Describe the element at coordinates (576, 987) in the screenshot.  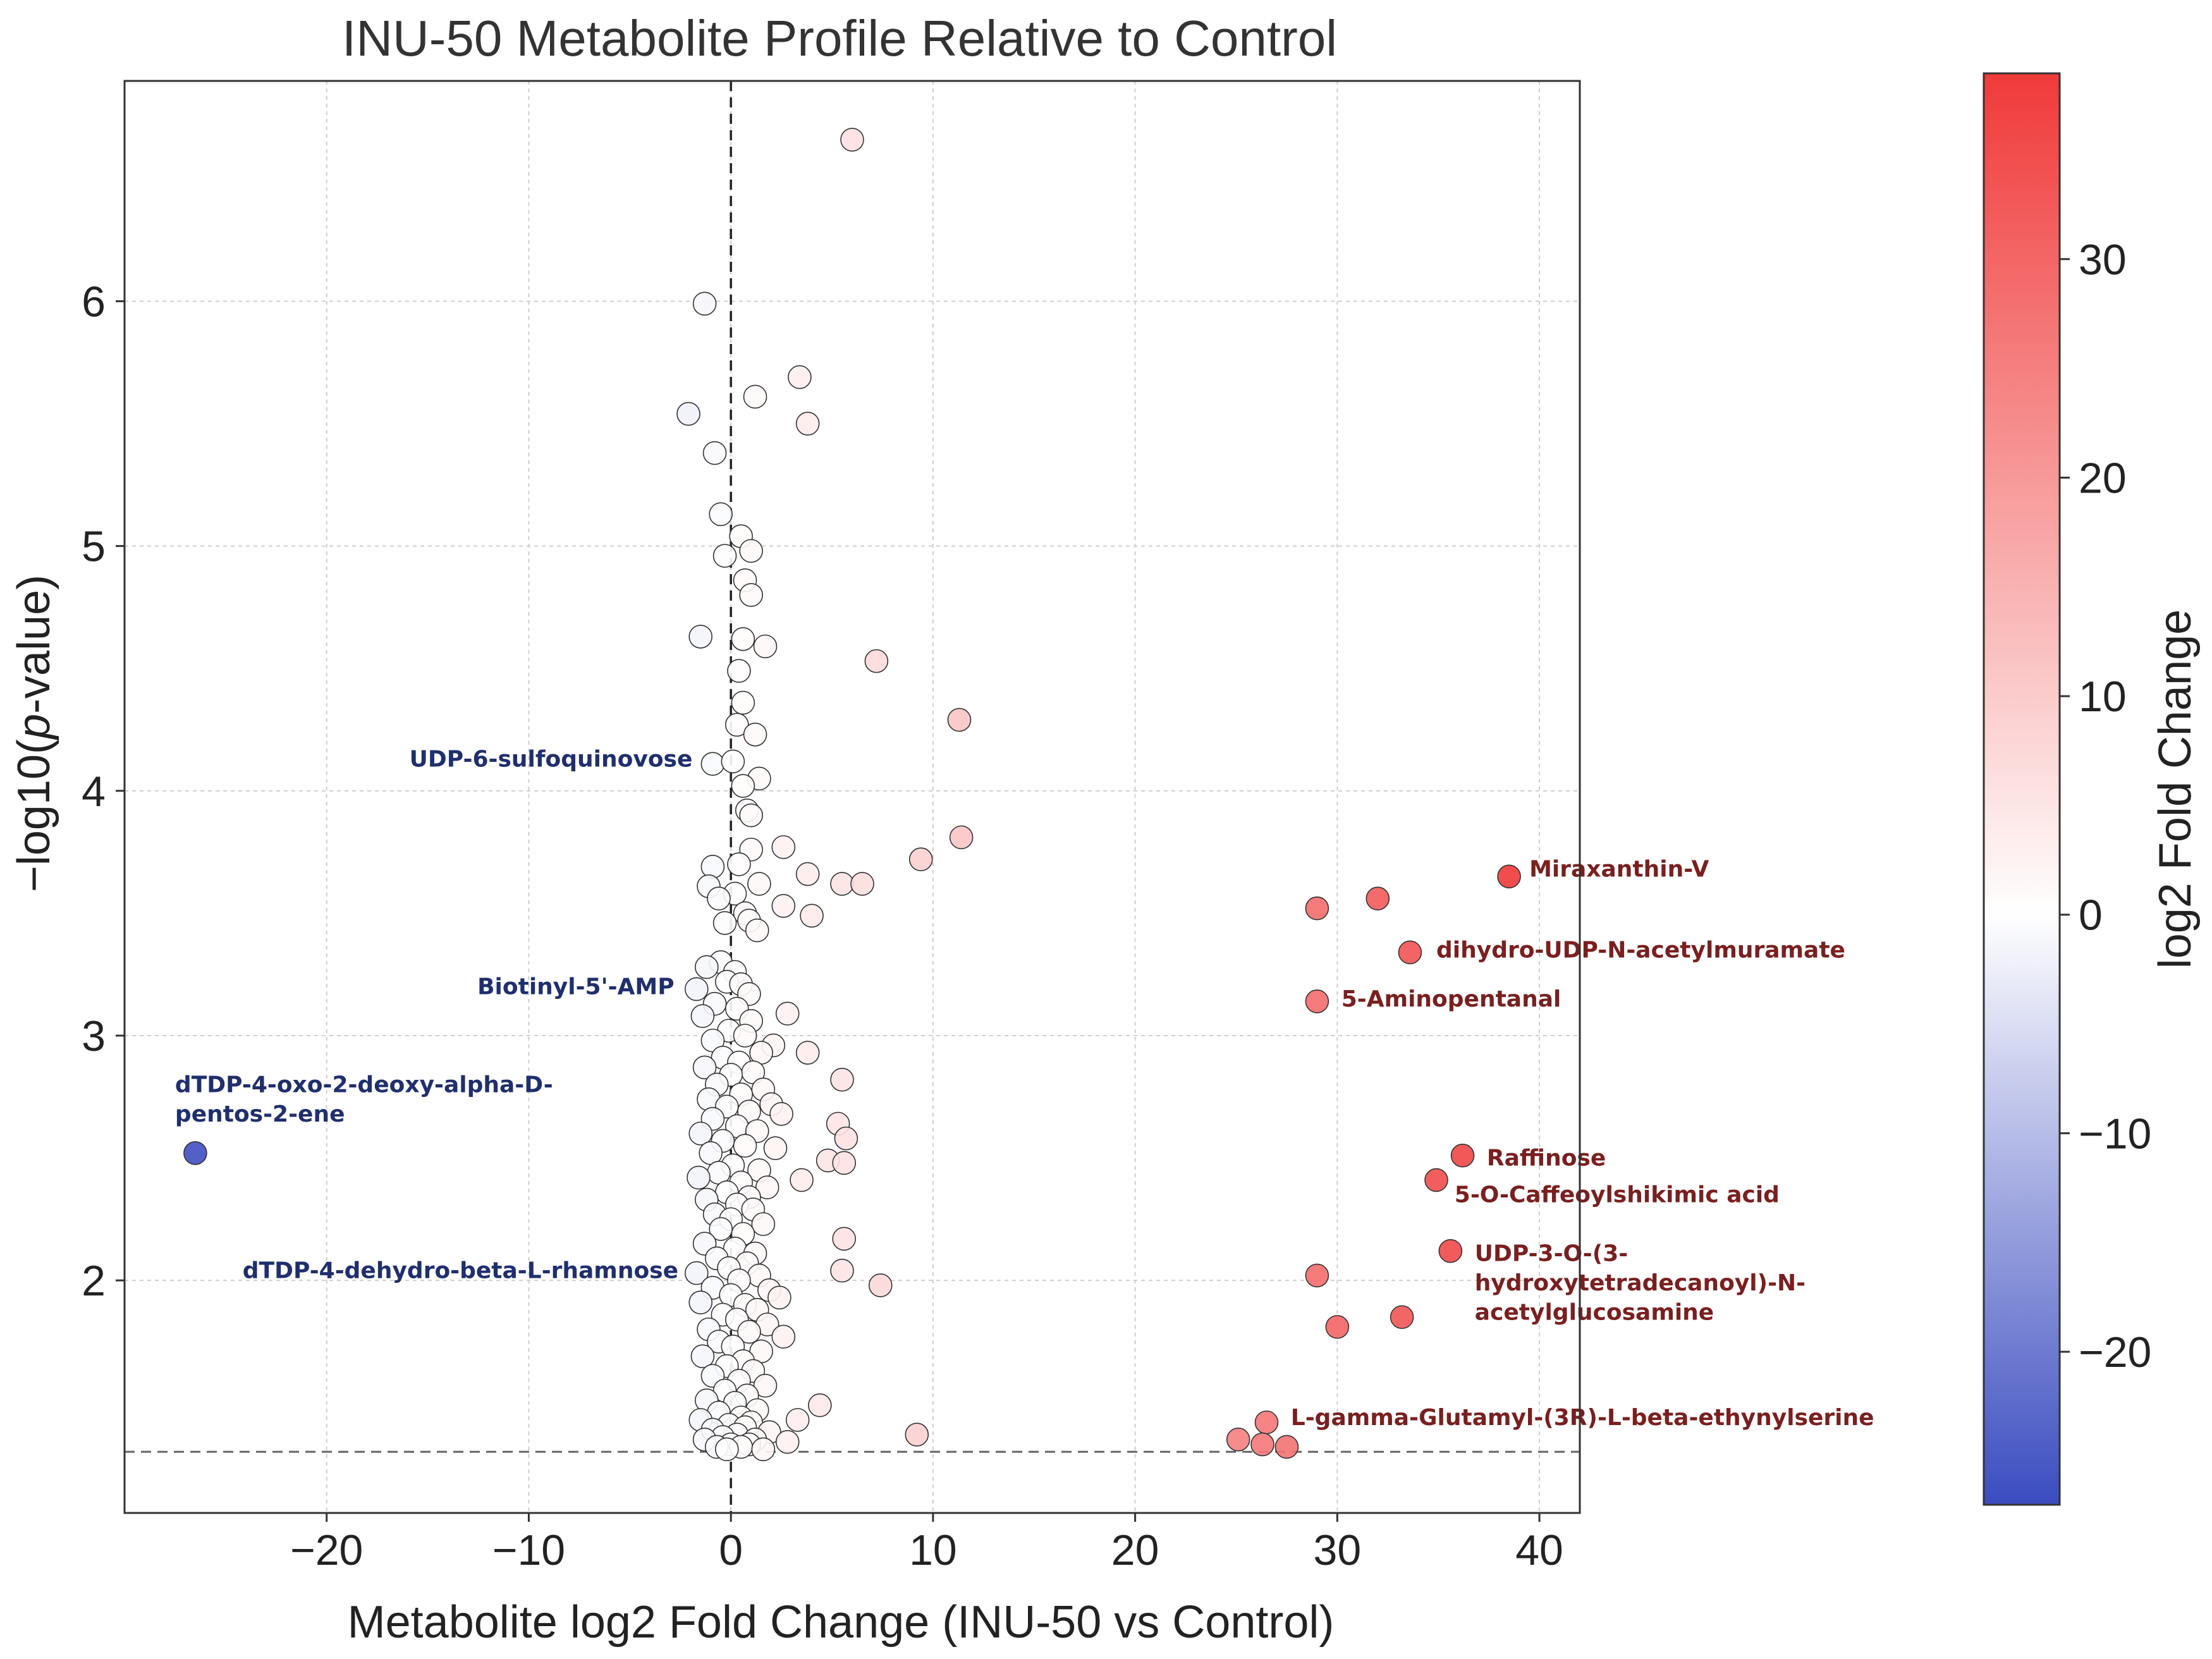
I see `point-annotation: Biotinyl-5'-AMP` at that location.